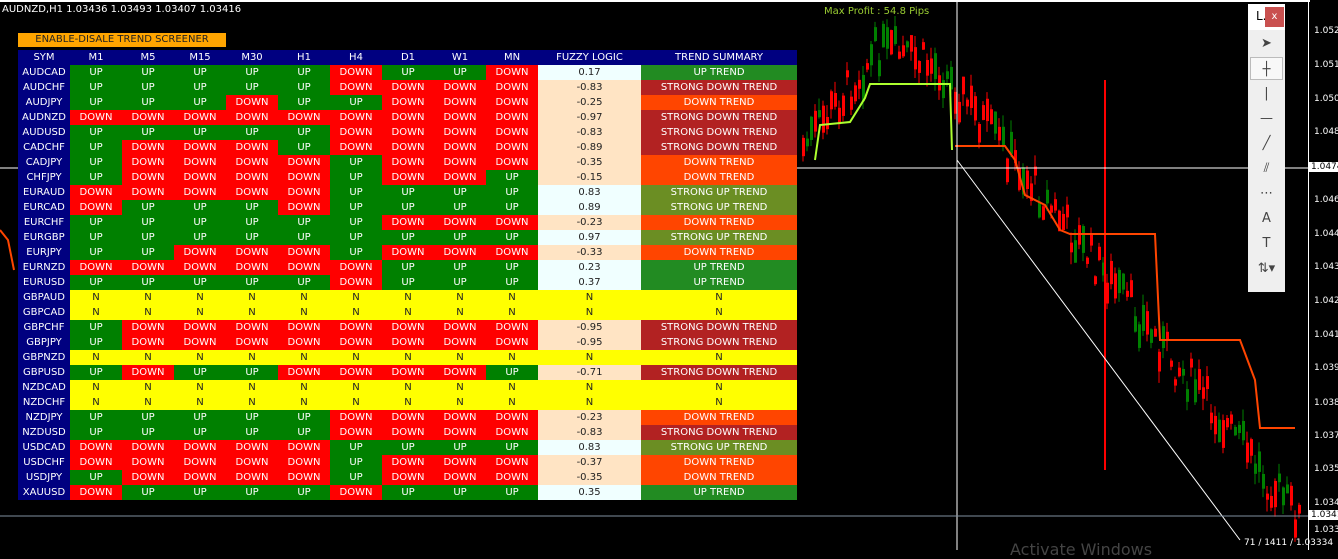  I want to click on price-axis, so click(1323, 275).